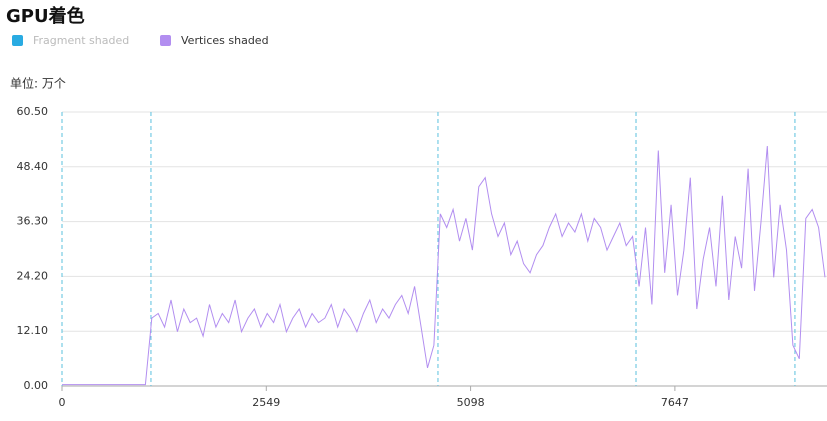 This screenshot has height=421, width=827. Describe the element at coordinates (45, 16) in the screenshot. I see `chart-title: GPU着色` at that location.